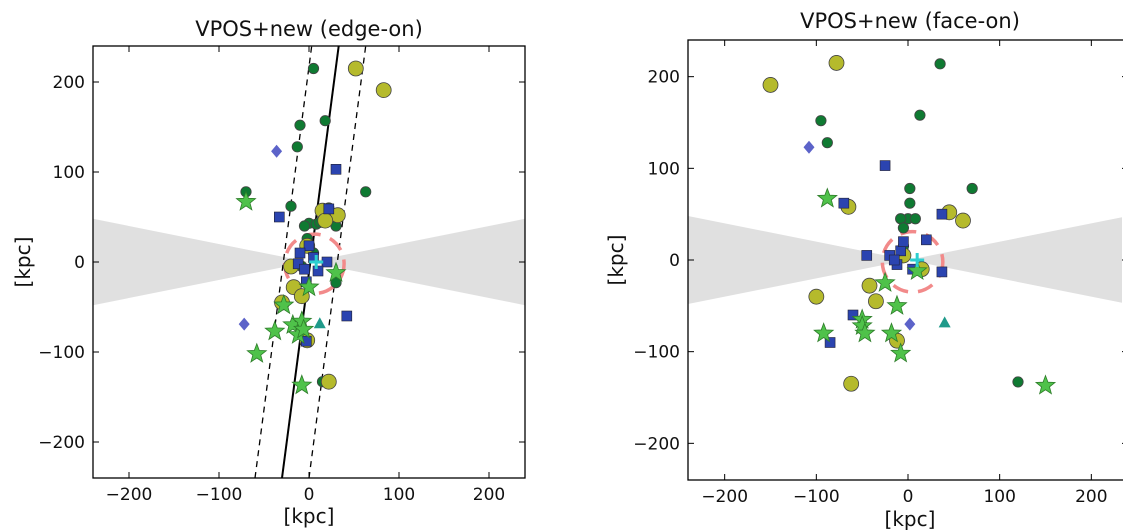 The image size is (1123, 530). I want to click on chart-title-edge-on: VPOS+new (edge-on), so click(309, 29).